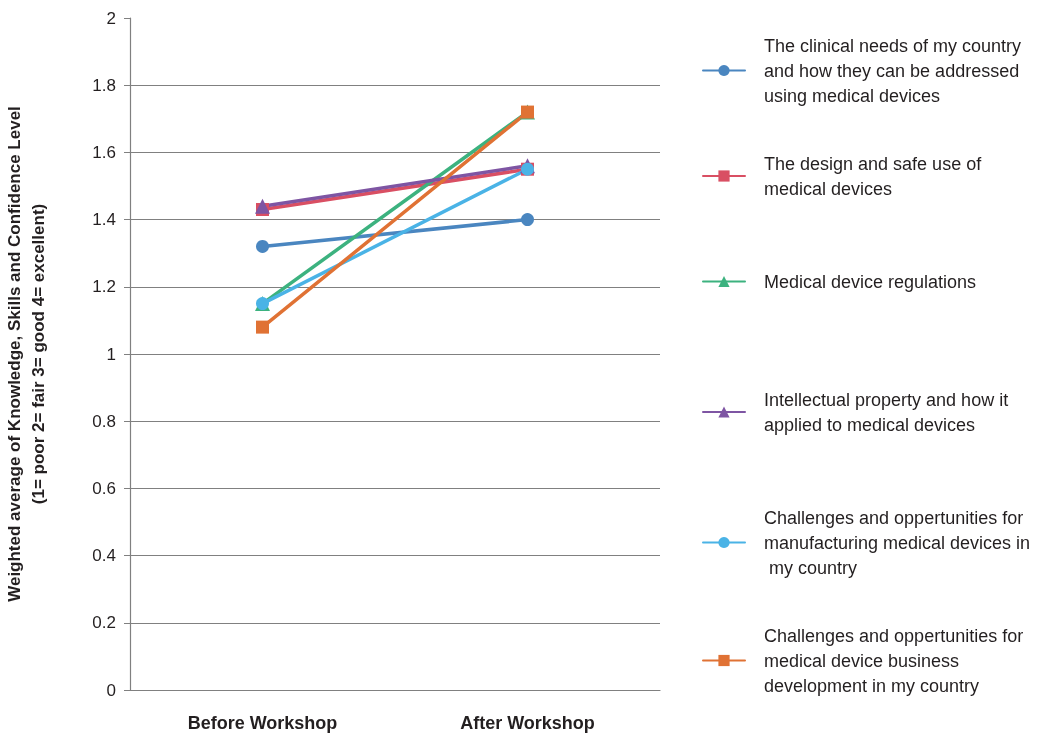 The image size is (1050, 738). Describe the element at coordinates (104, 220) in the screenshot. I see `y-tick-label: 1.4` at that location.